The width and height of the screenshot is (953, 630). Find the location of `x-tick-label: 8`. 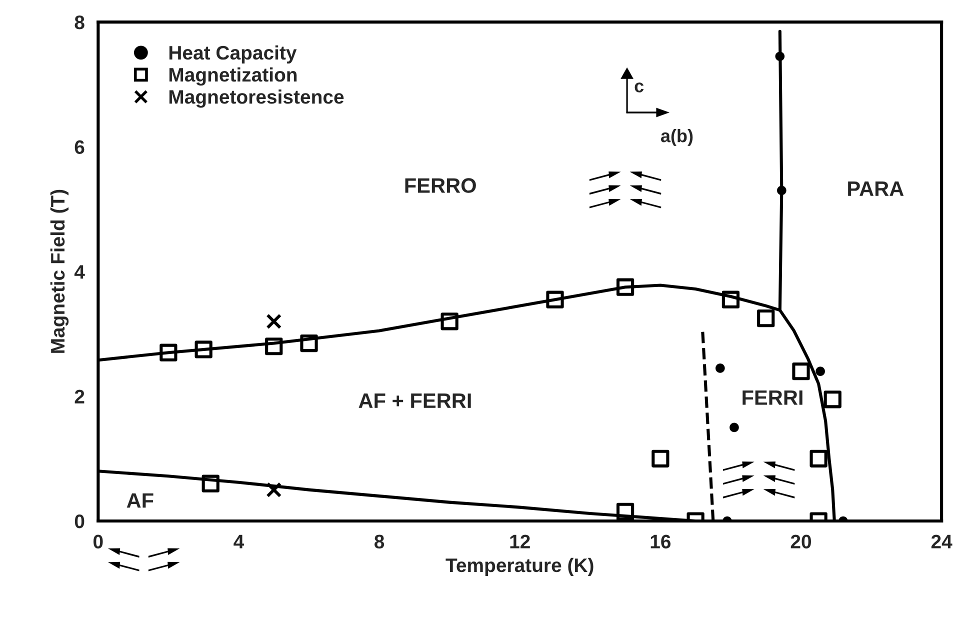

x-tick-label: 8 is located at coordinates (379, 541).